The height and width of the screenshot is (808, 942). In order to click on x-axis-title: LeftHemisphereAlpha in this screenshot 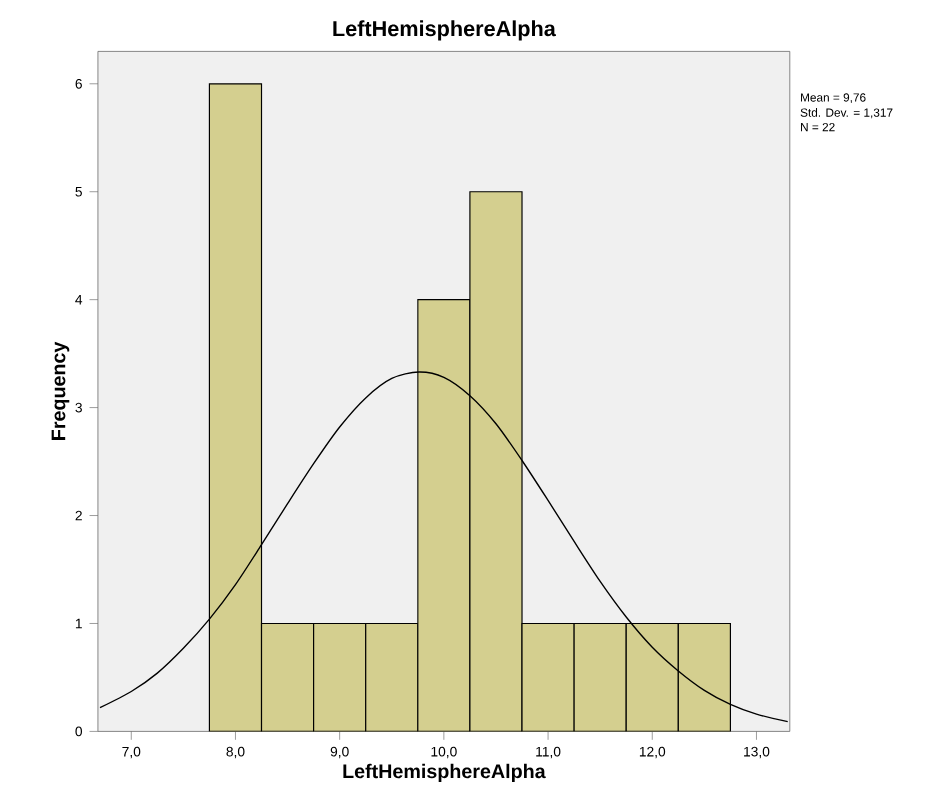, I will do `click(444, 772)`.